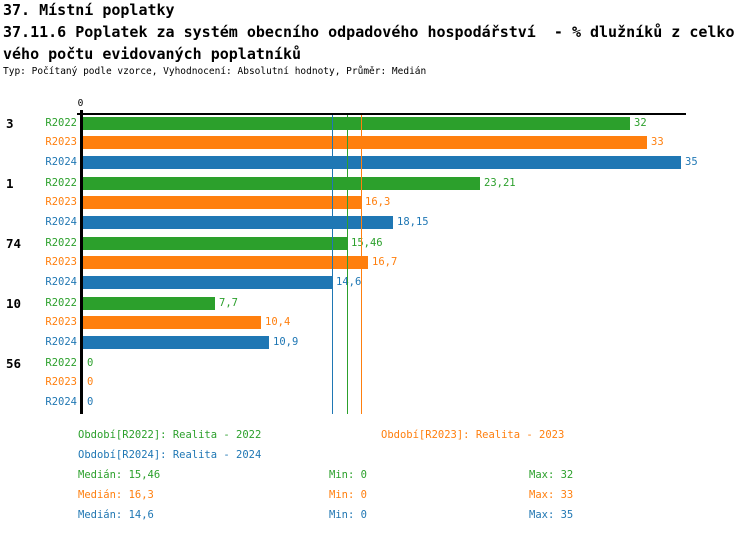  I want to click on group-label: 56, so click(14, 363).